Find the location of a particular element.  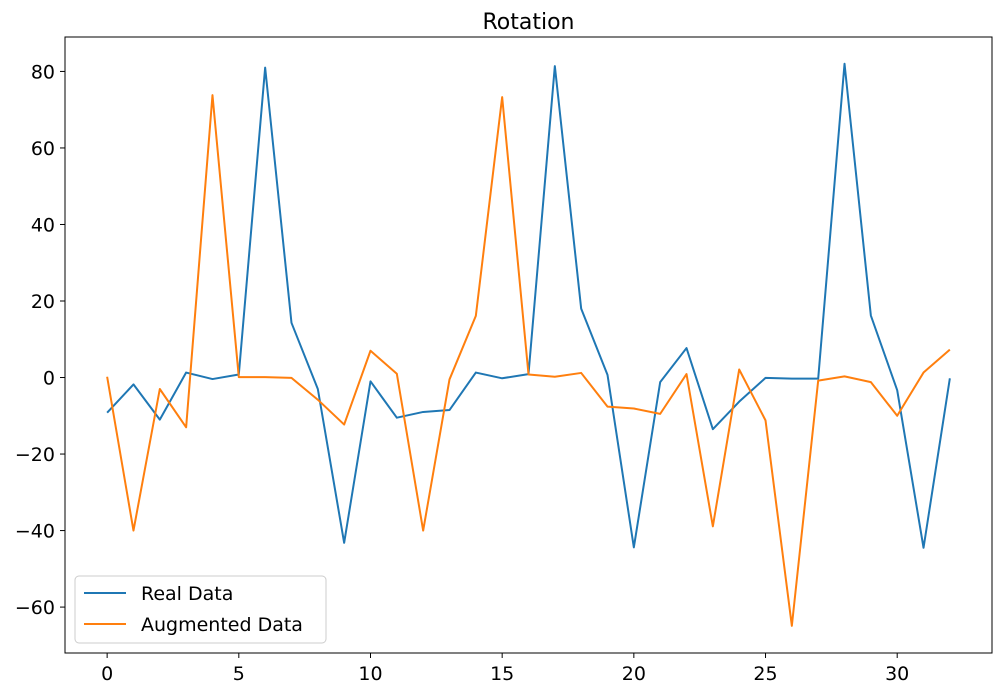

x-tick-label: 10 is located at coordinates (370, 674).